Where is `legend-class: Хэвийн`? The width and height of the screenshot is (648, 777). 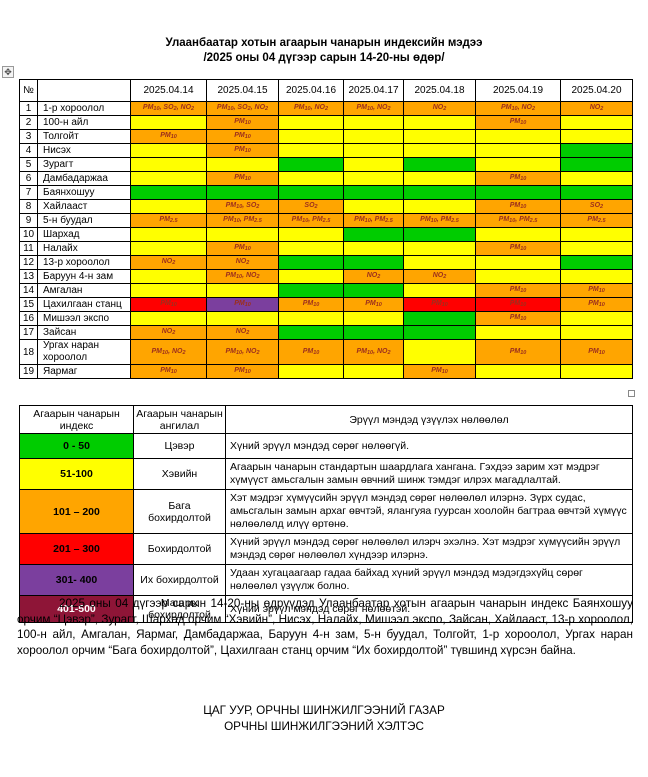 legend-class: Хэвийн is located at coordinates (179, 474).